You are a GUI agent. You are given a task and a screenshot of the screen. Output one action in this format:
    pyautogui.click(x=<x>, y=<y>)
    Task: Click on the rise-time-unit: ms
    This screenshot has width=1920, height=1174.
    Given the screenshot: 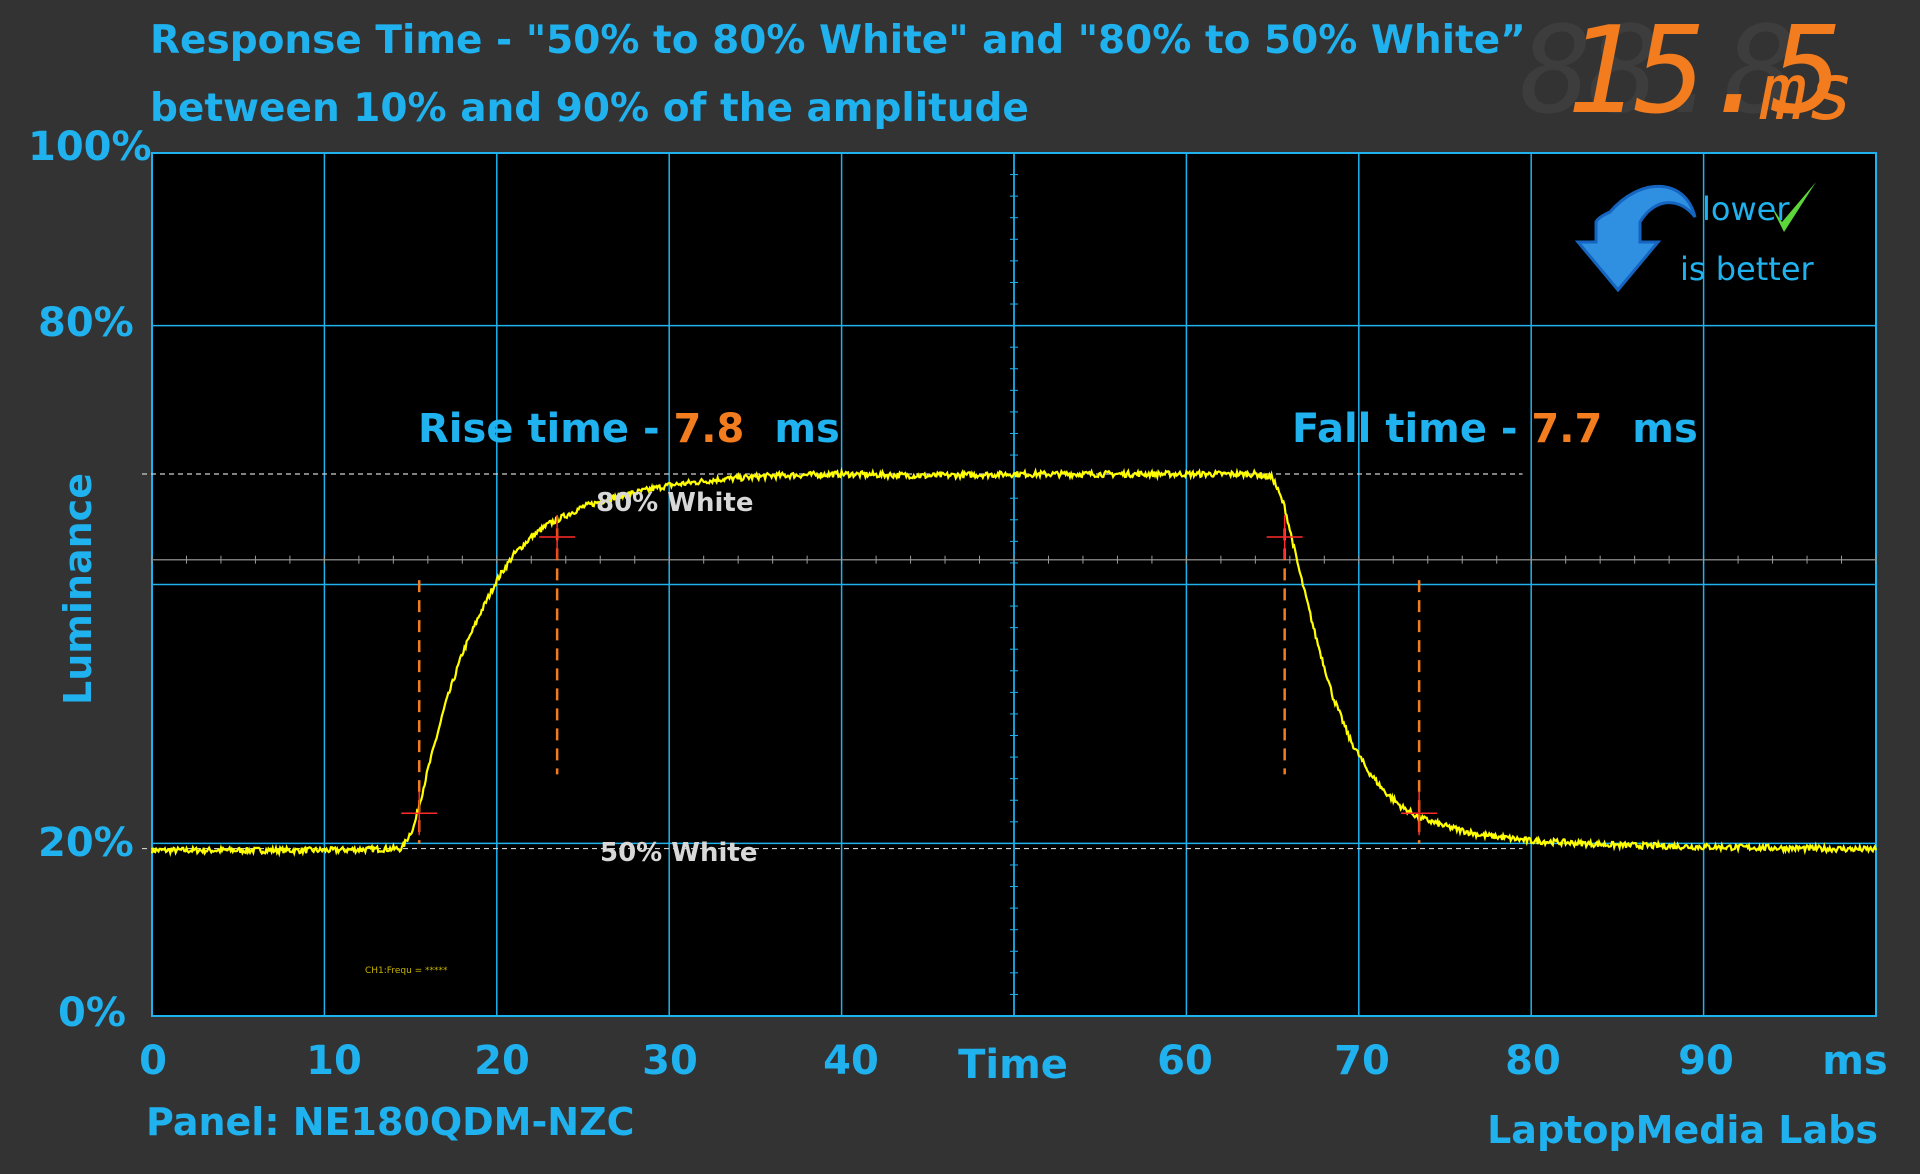 What is the action you would take?
    pyautogui.click(x=807, y=429)
    